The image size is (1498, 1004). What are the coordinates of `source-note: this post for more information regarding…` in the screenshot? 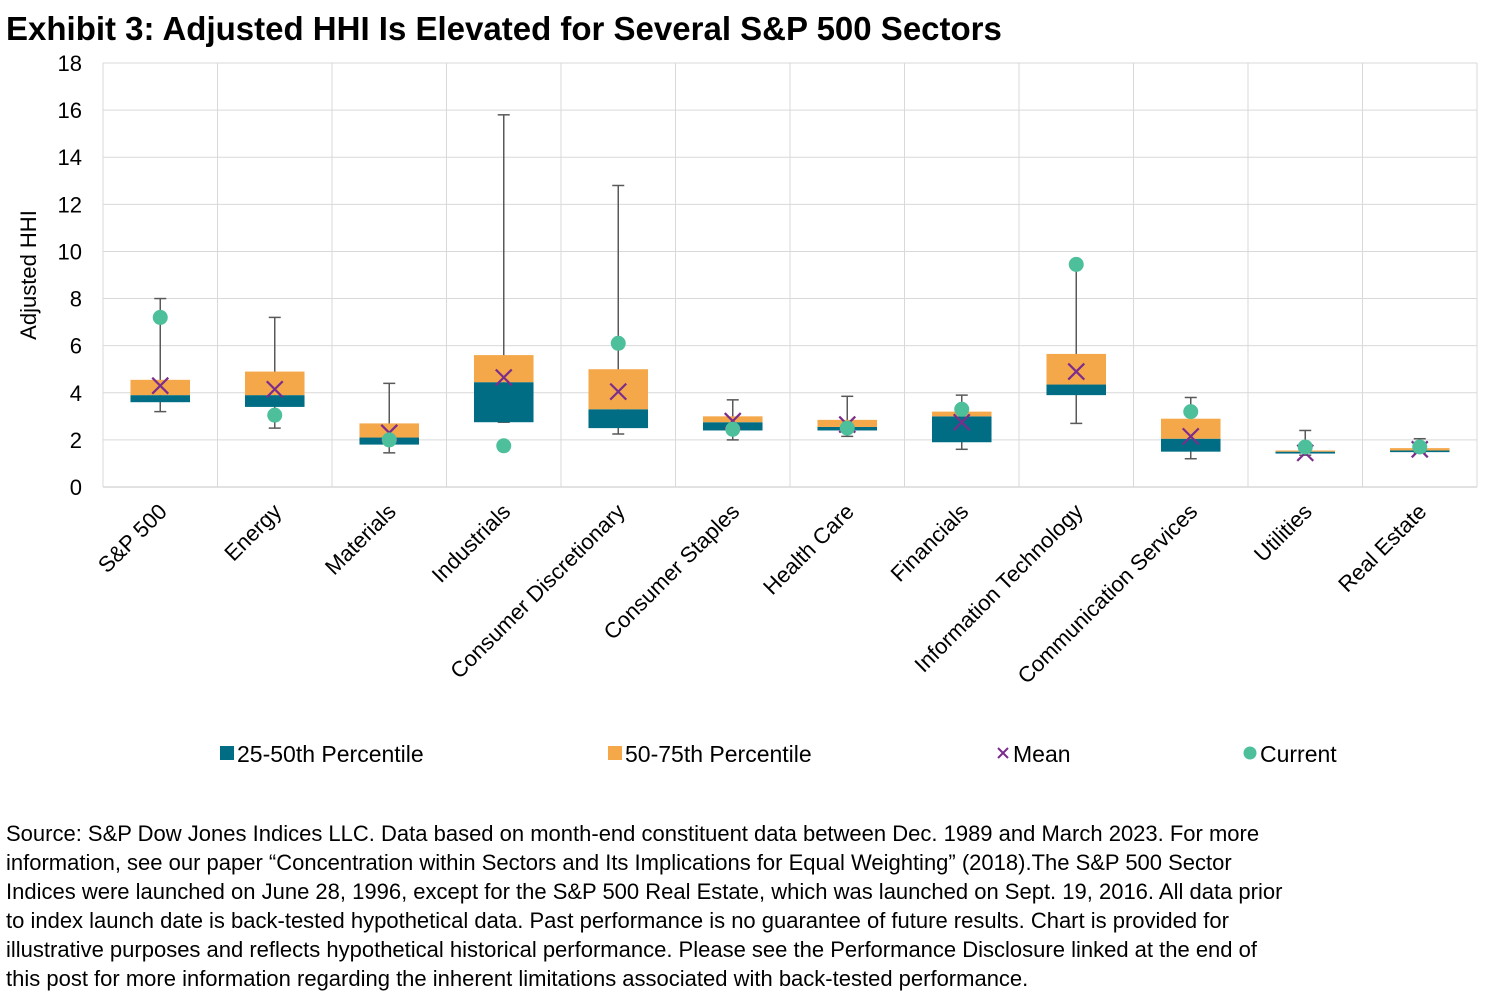 It's located at (517, 978).